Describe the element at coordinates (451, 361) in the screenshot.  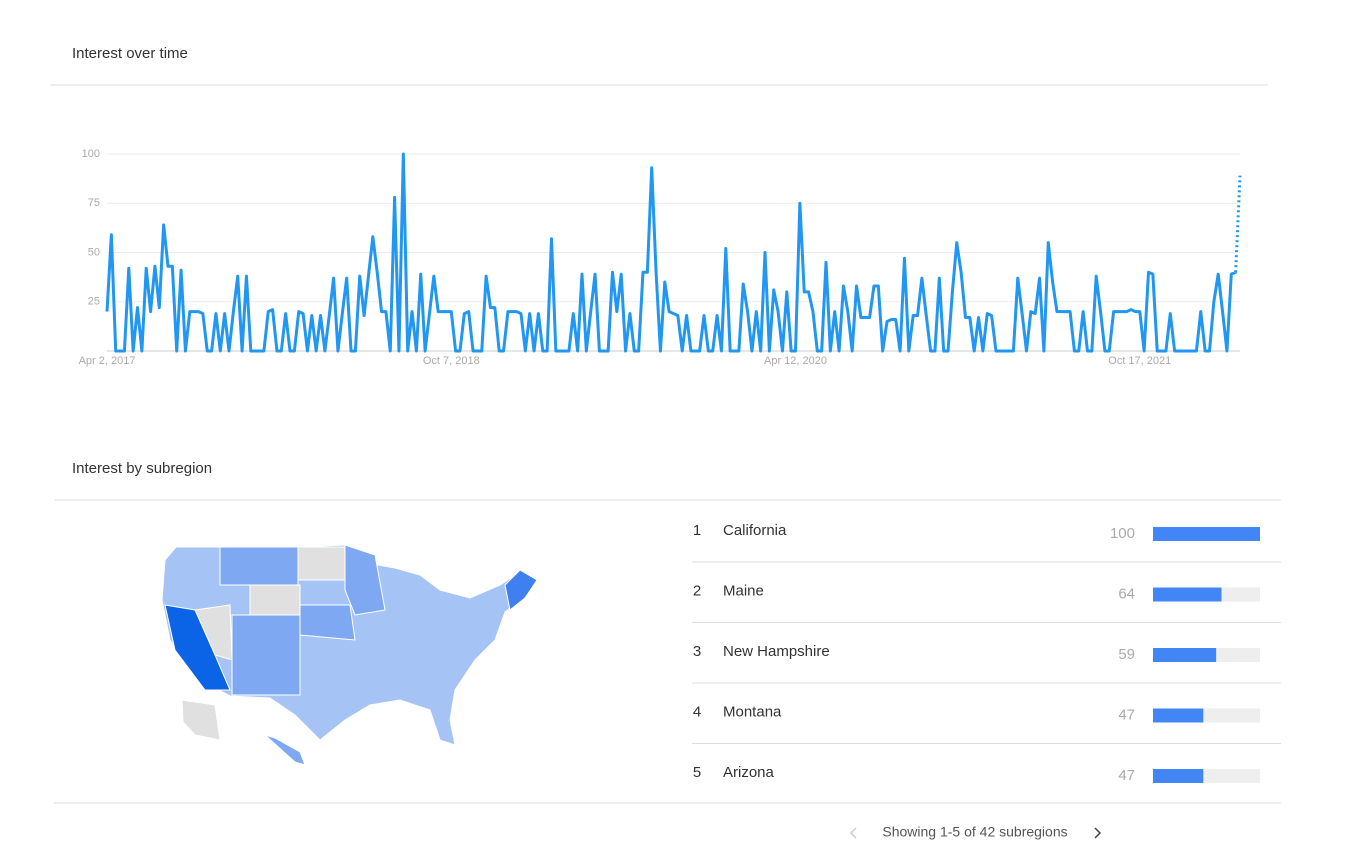
I see `x-tick-label: Oct 7, 2018` at that location.